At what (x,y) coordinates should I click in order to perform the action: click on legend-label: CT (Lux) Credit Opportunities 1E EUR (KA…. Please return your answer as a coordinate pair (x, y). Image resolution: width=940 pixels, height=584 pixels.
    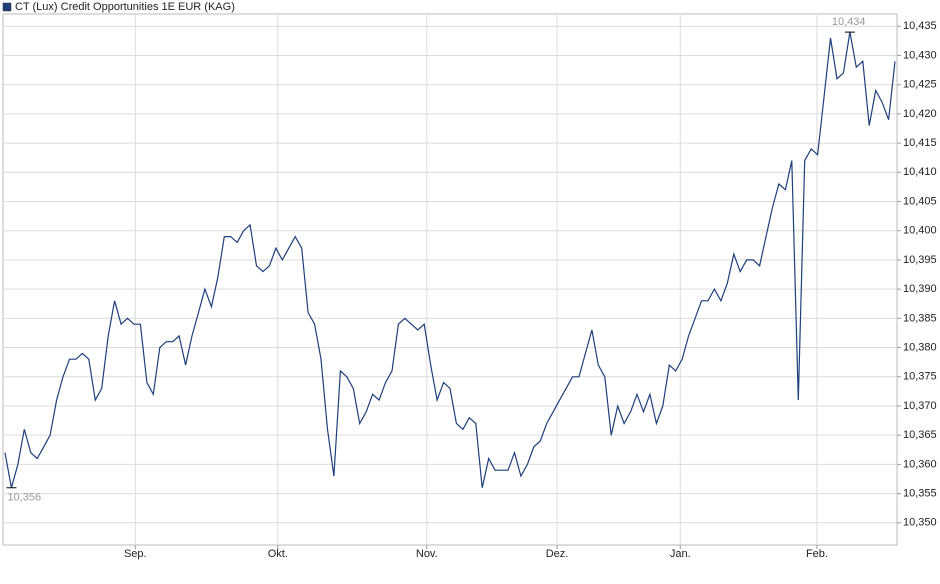
    Looking at the image, I should click on (125, 7).